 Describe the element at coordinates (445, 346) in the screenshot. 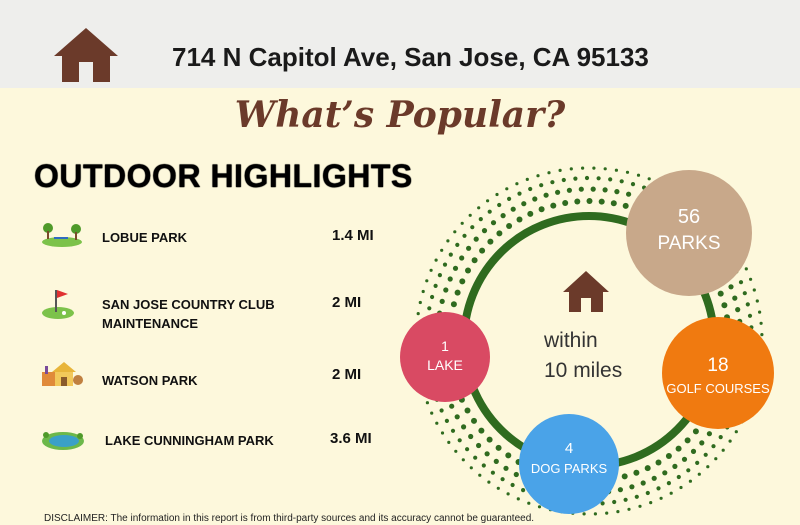

I see `lake-count: 1` at that location.